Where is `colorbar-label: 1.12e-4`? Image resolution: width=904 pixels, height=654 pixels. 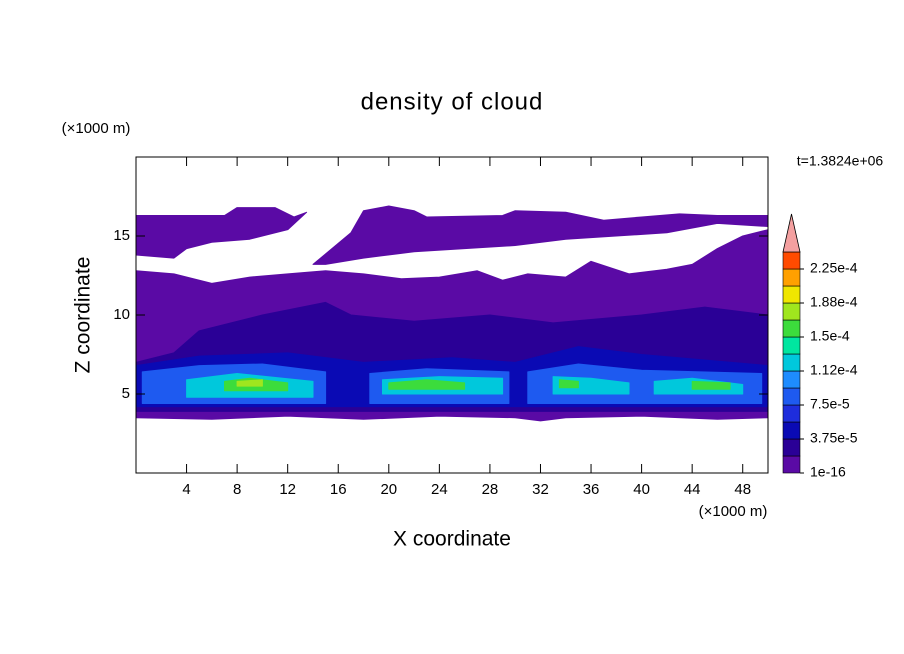 colorbar-label: 1.12e-4 is located at coordinates (834, 370).